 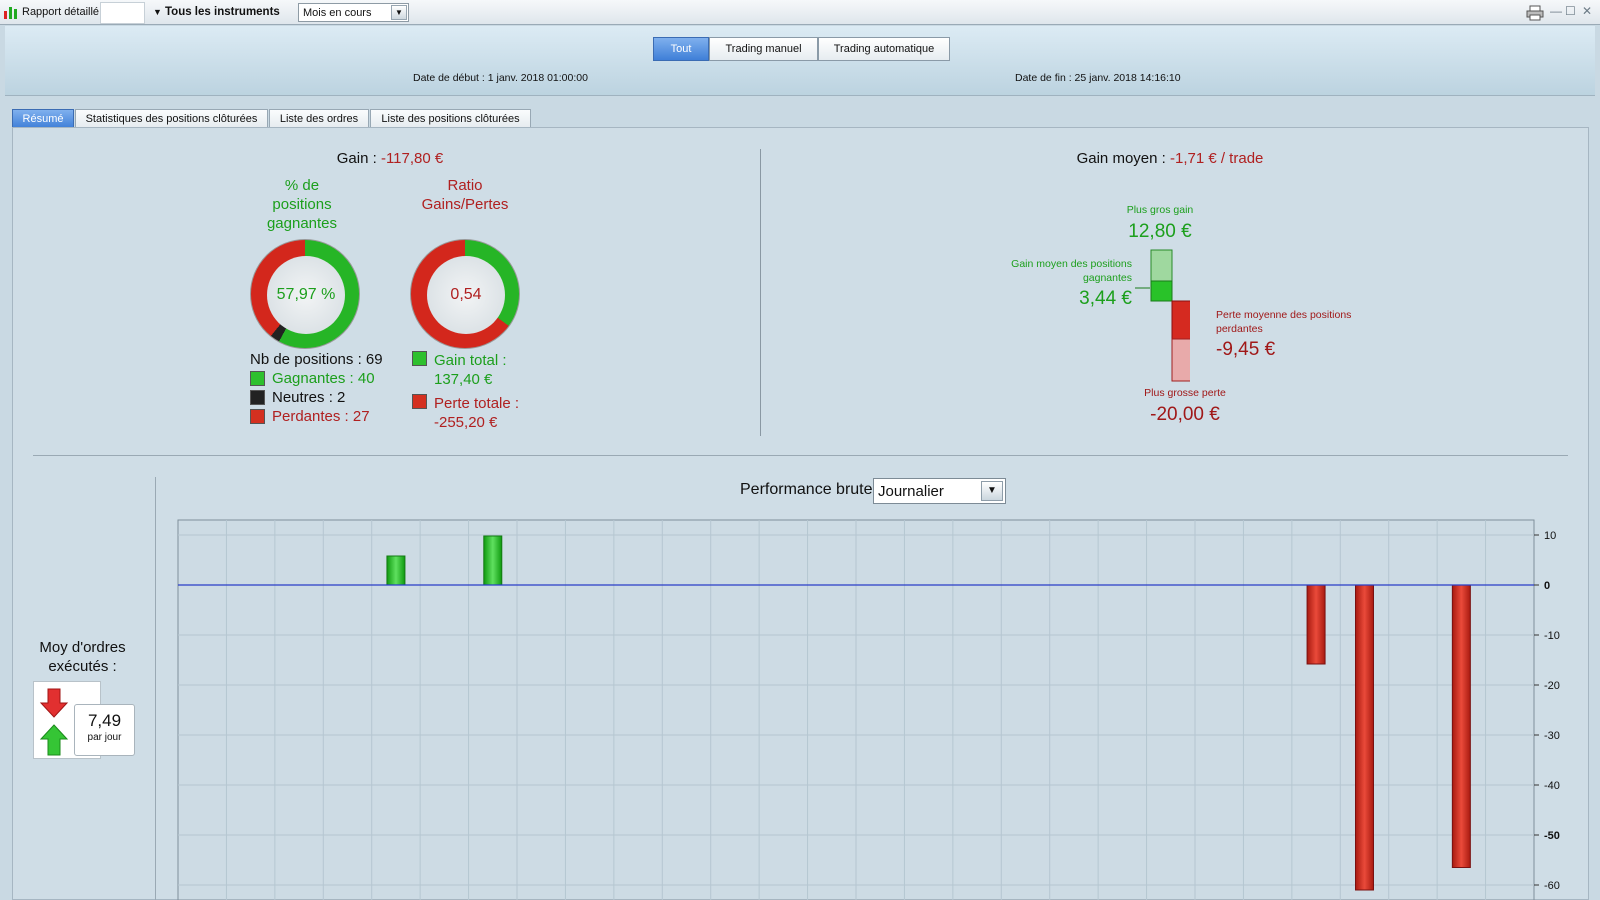 I want to click on winning-pct-value: 57,97 %, so click(x=306, y=295).